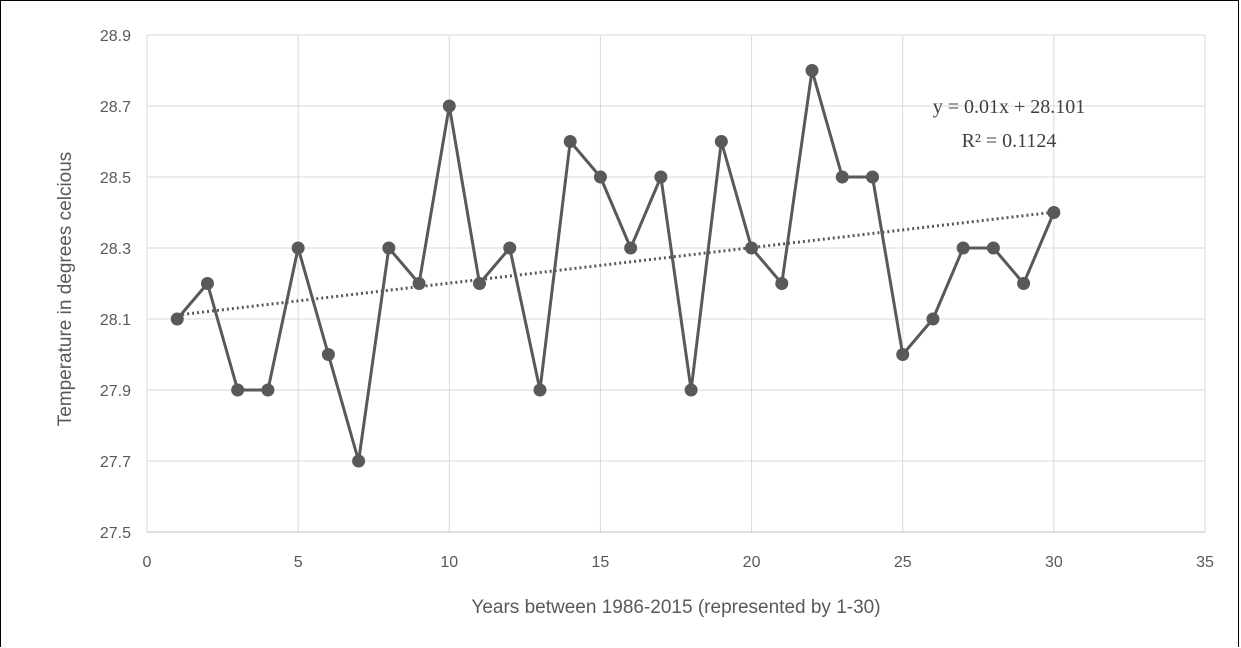  What do you see at coordinates (115, 107) in the screenshot?
I see `y-tick-label: 28.7` at bounding box center [115, 107].